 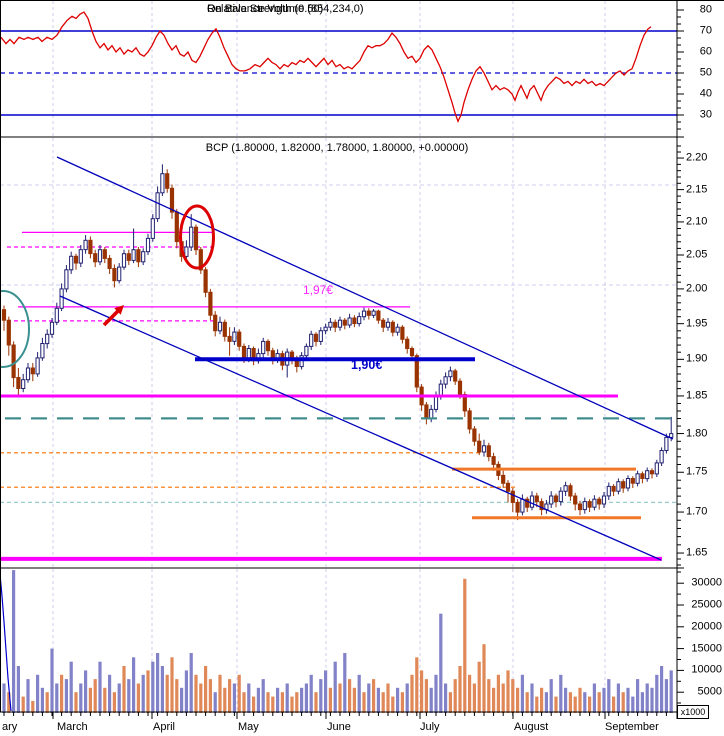 I want to click on volume-axis-label: 10000, so click(x=706, y=669).